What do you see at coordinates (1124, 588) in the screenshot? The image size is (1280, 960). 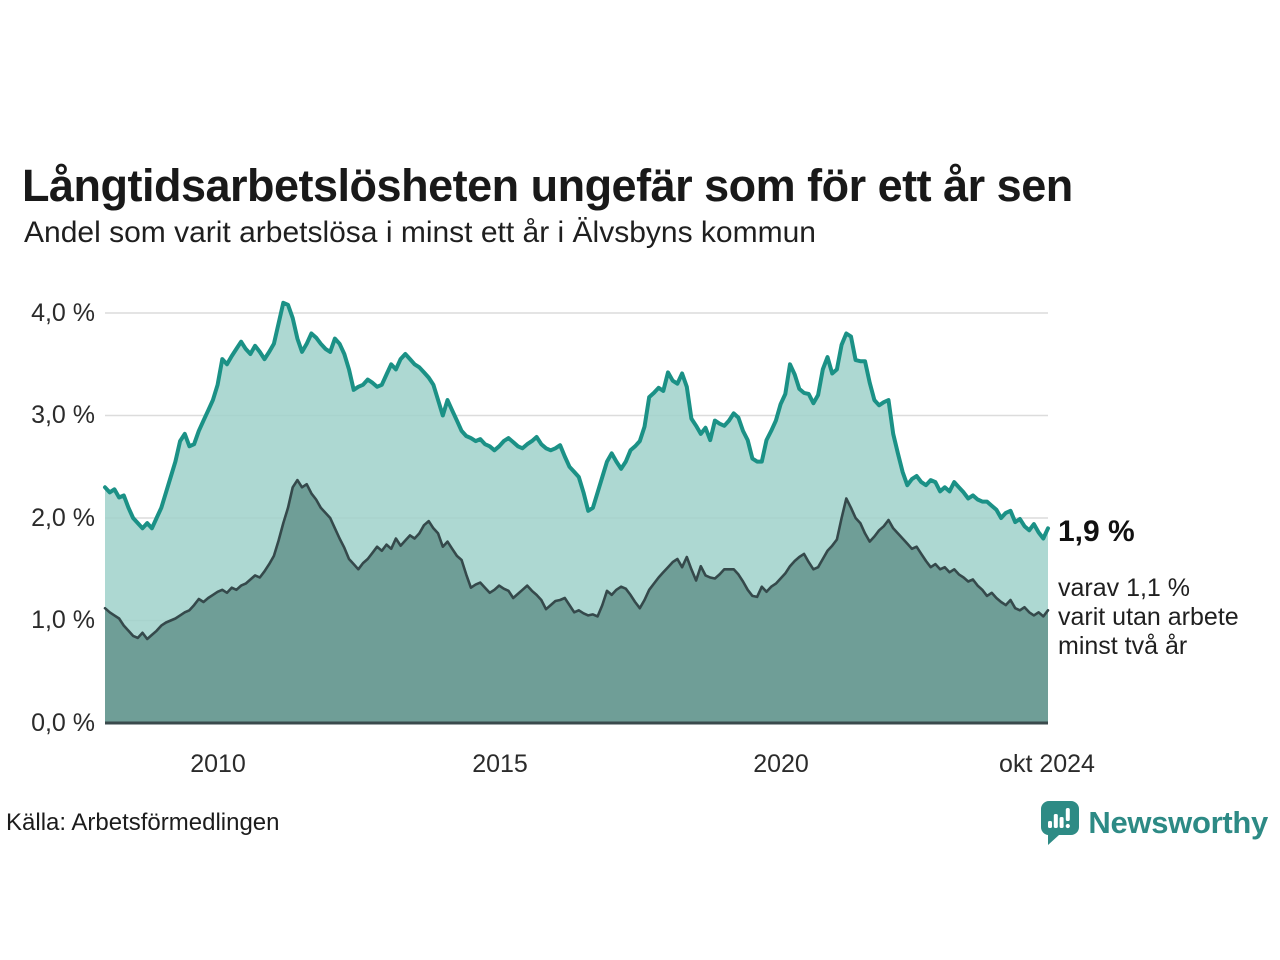 I see `end-sub-line-1: varav 1,1 %` at bounding box center [1124, 588].